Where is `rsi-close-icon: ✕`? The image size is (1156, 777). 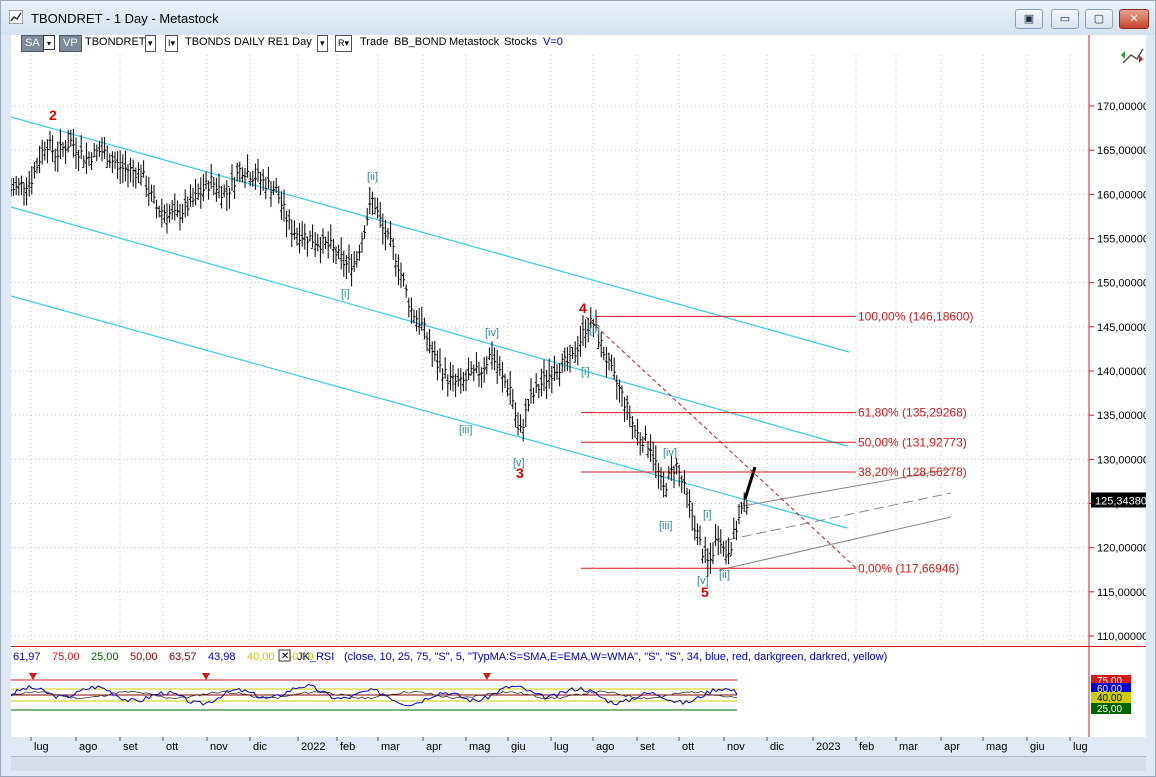 rsi-close-icon: ✕ is located at coordinates (285, 656).